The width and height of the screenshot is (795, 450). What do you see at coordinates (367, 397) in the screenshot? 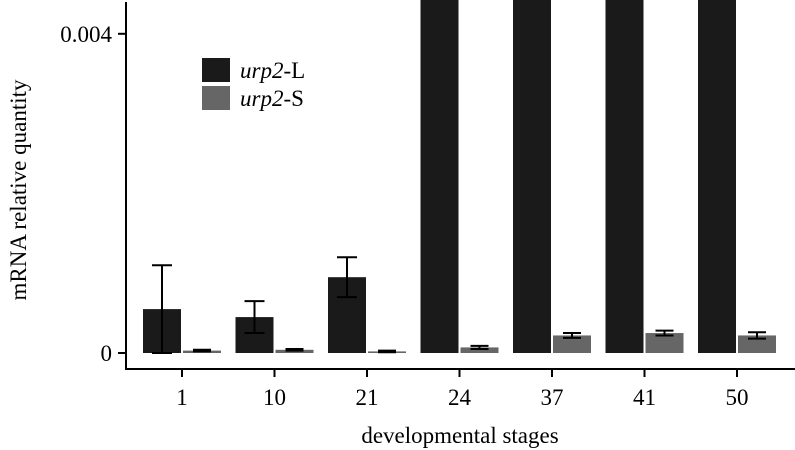
I see `x-tick-label-21: 21` at bounding box center [367, 397].